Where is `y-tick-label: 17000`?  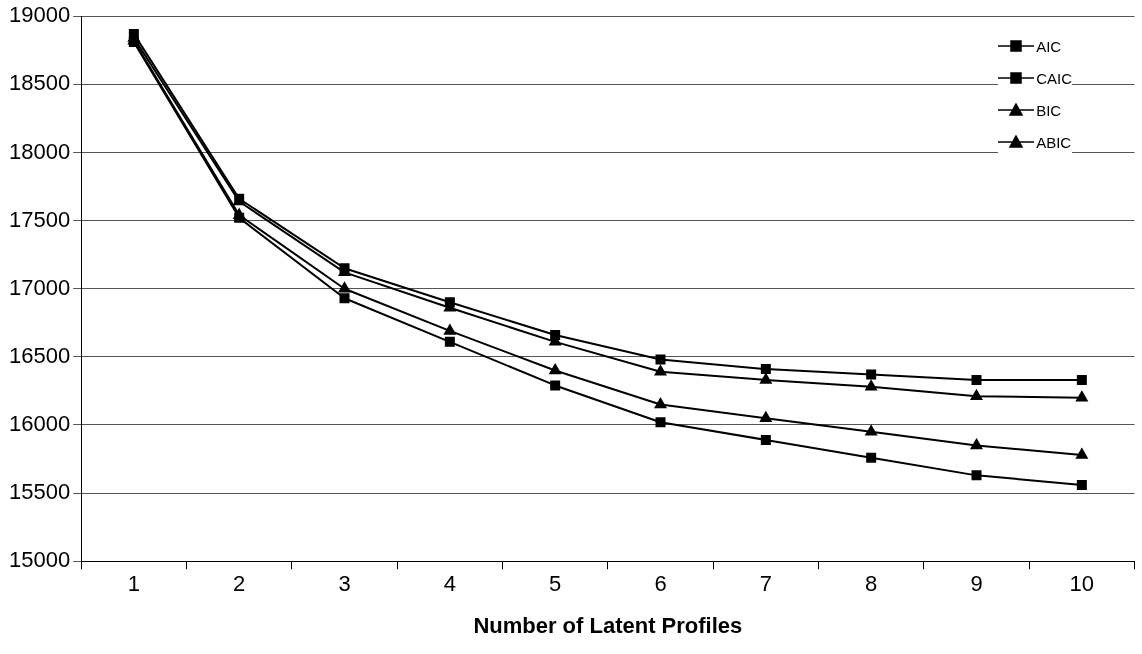
y-tick-label: 17000 is located at coordinates (39, 287).